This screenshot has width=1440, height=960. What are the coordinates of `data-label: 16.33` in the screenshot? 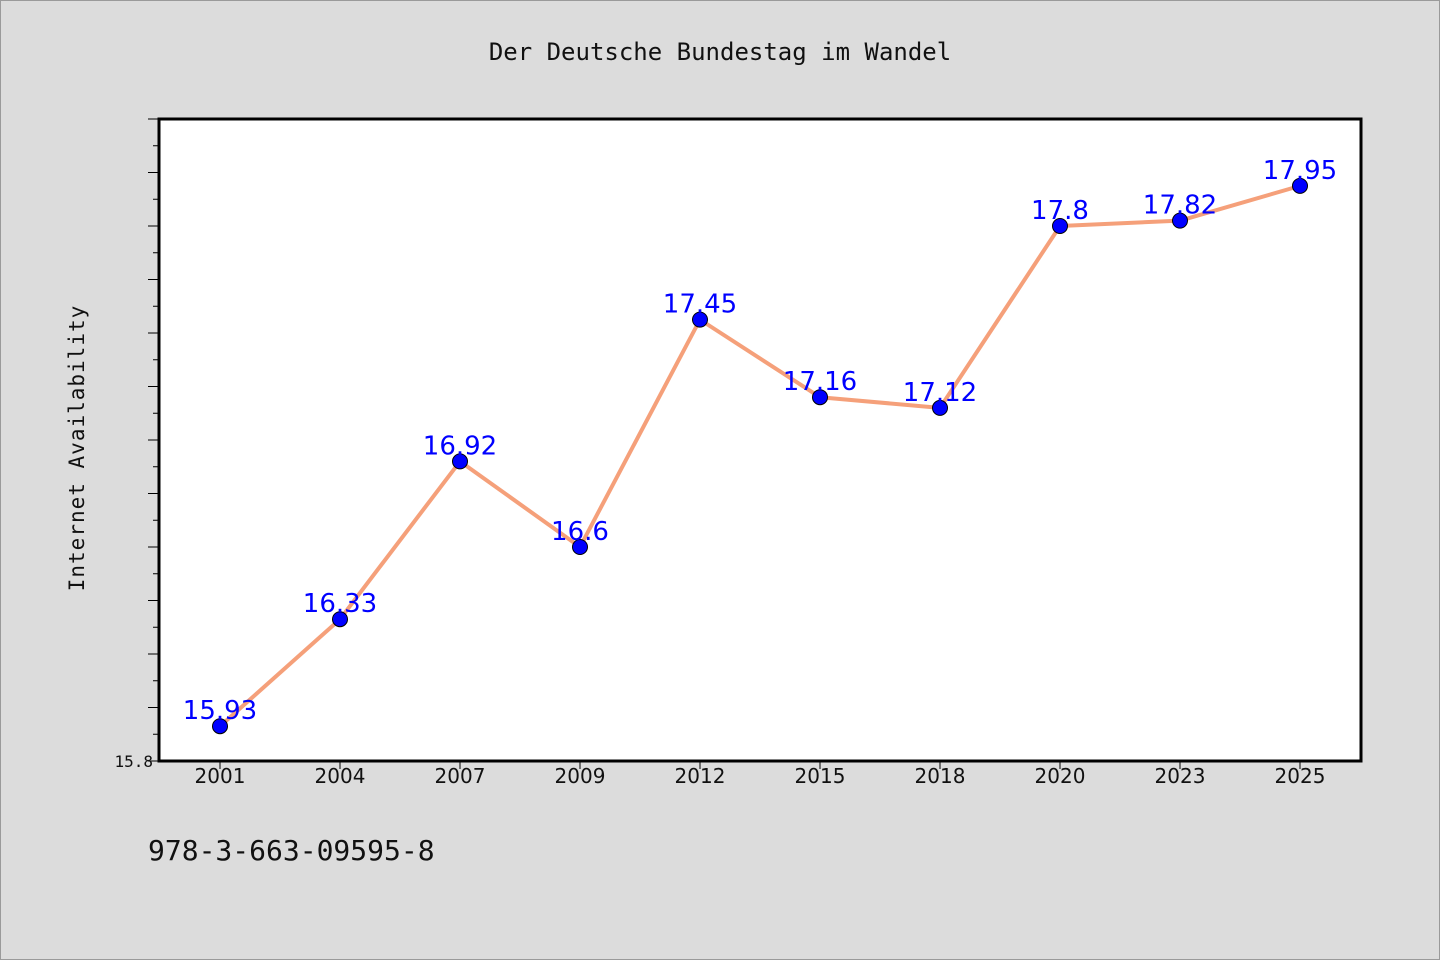 It's located at (340, 604).